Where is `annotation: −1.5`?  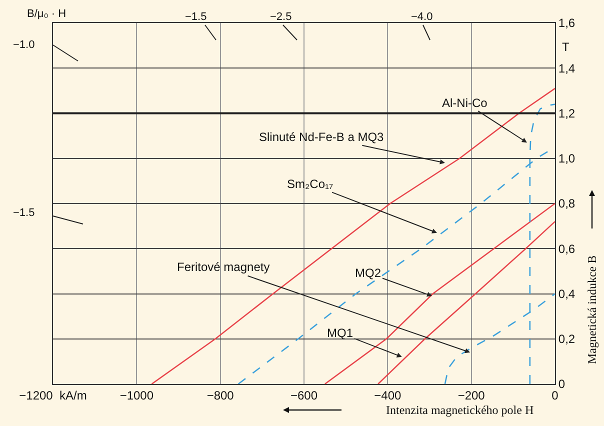
annotation: −1.5 is located at coordinates (196, 17).